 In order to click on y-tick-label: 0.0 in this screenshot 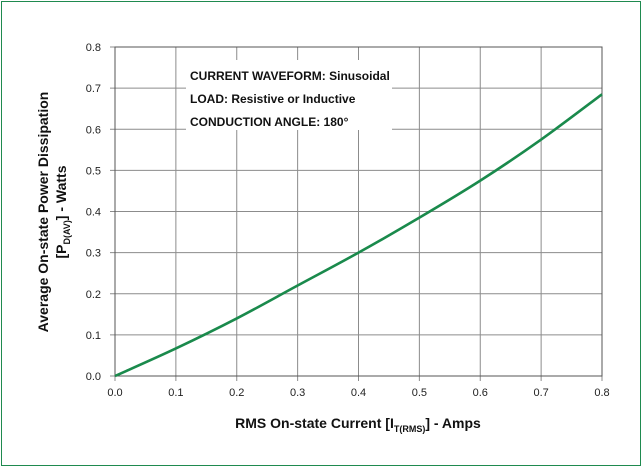, I will do `click(93, 377)`.